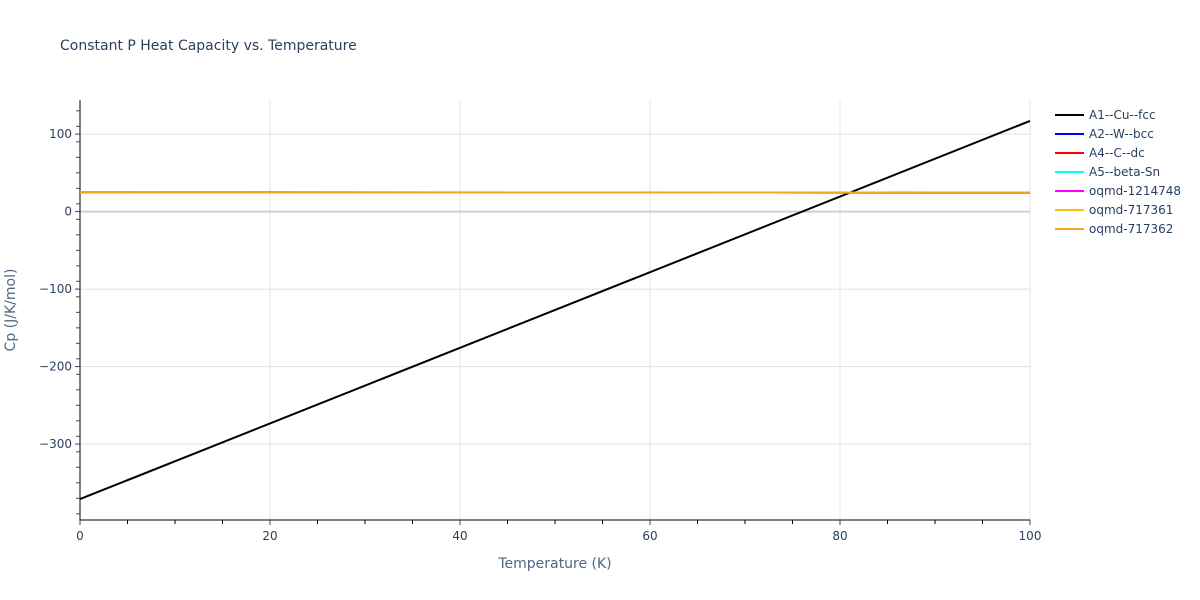 This screenshot has width=1200, height=600. I want to click on legend-label: oqmd-717362, so click(1131, 229).